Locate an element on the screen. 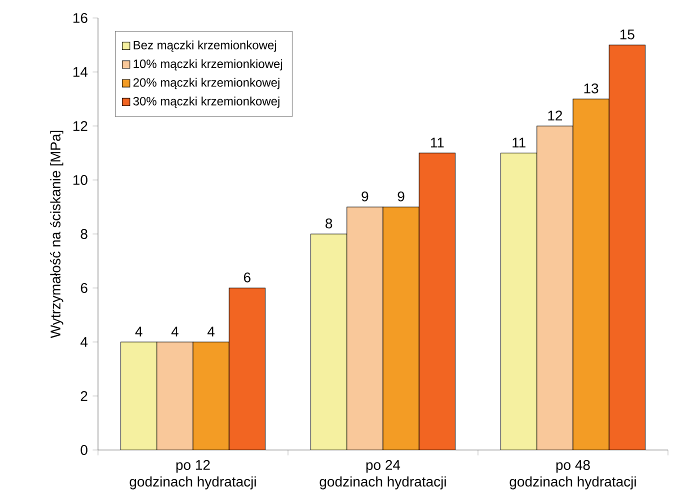 The height and width of the screenshot is (498, 676). legend-label: 20% mączki krzemionkowej is located at coordinates (206, 84).